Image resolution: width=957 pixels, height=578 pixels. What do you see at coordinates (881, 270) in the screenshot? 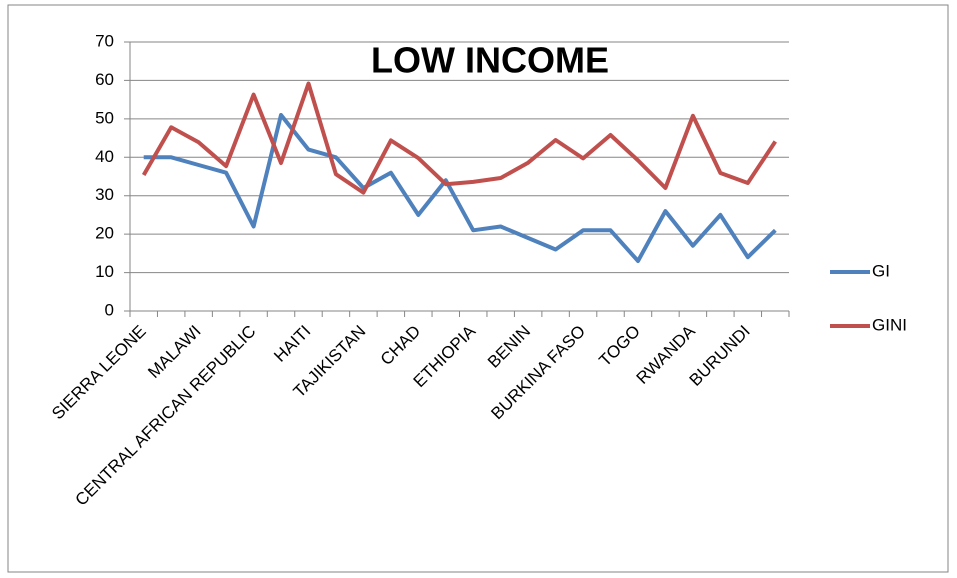
I see `legend-label: GI` at bounding box center [881, 270].